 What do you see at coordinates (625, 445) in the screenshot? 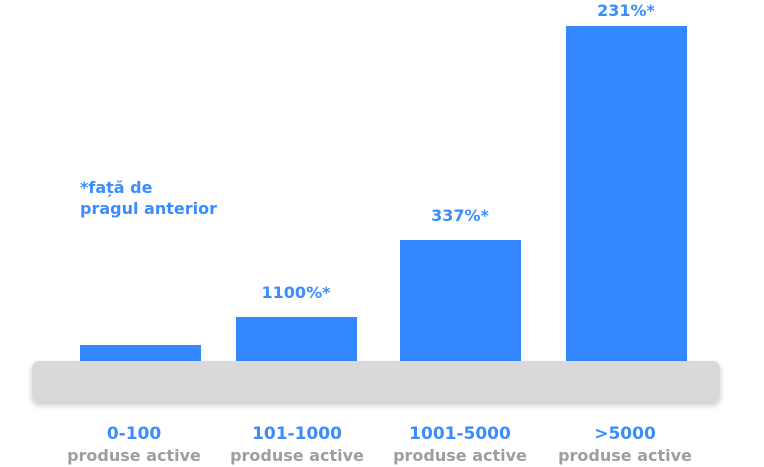
I see `category-over-5000: >5000 produse active` at bounding box center [625, 445].